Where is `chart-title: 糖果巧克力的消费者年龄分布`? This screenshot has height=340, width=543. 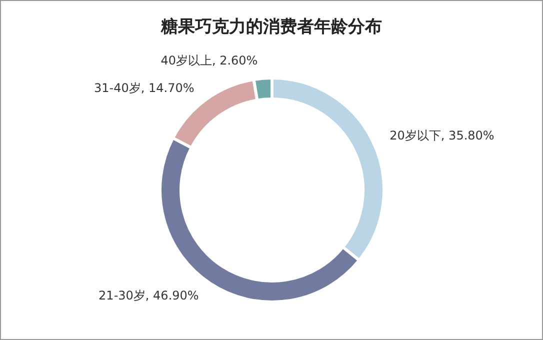 chart-title: 糖果巧克力的消费者年龄分布 is located at coordinates (271, 27).